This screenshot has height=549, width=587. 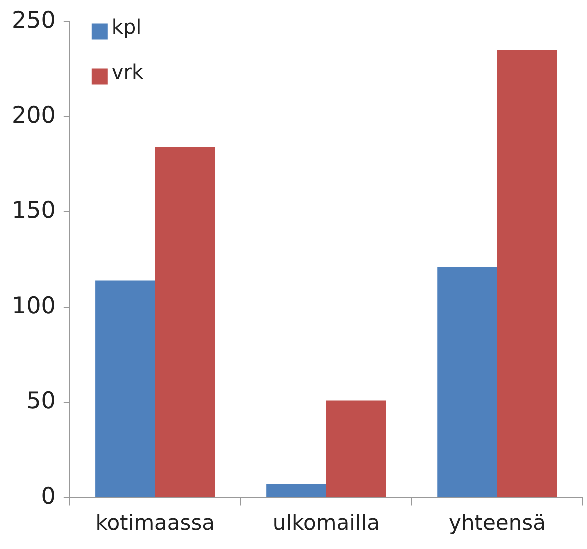 What do you see at coordinates (41, 401) in the screenshot?
I see `y-tick-label: 50` at bounding box center [41, 401].